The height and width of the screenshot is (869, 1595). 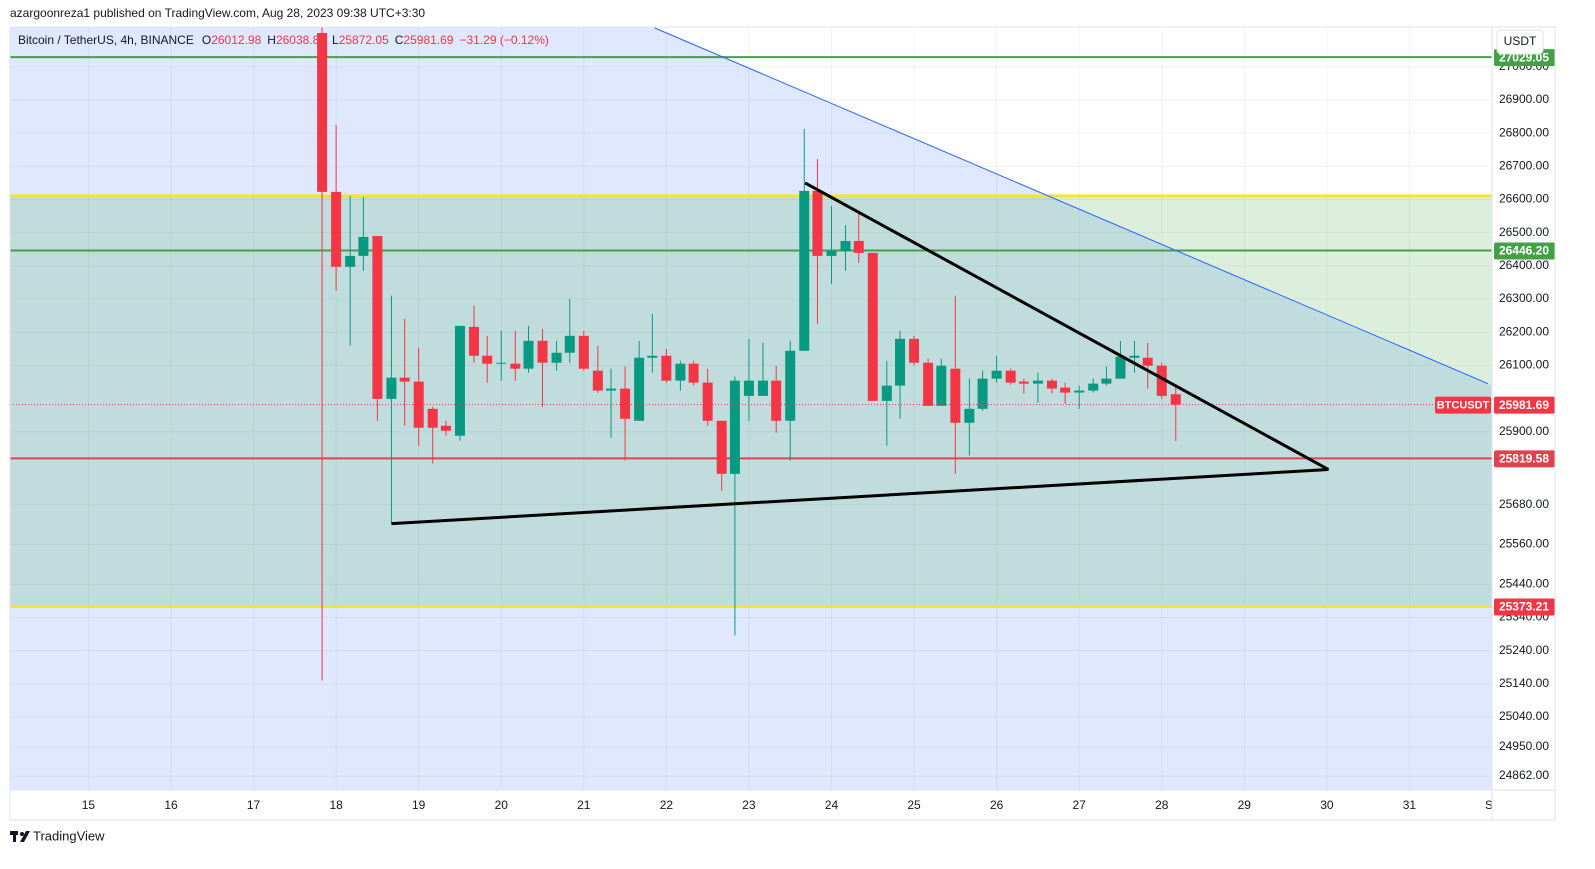 What do you see at coordinates (749, 805) in the screenshot?
I see `x-tick-label: 23` at bounding box center [749, 805].